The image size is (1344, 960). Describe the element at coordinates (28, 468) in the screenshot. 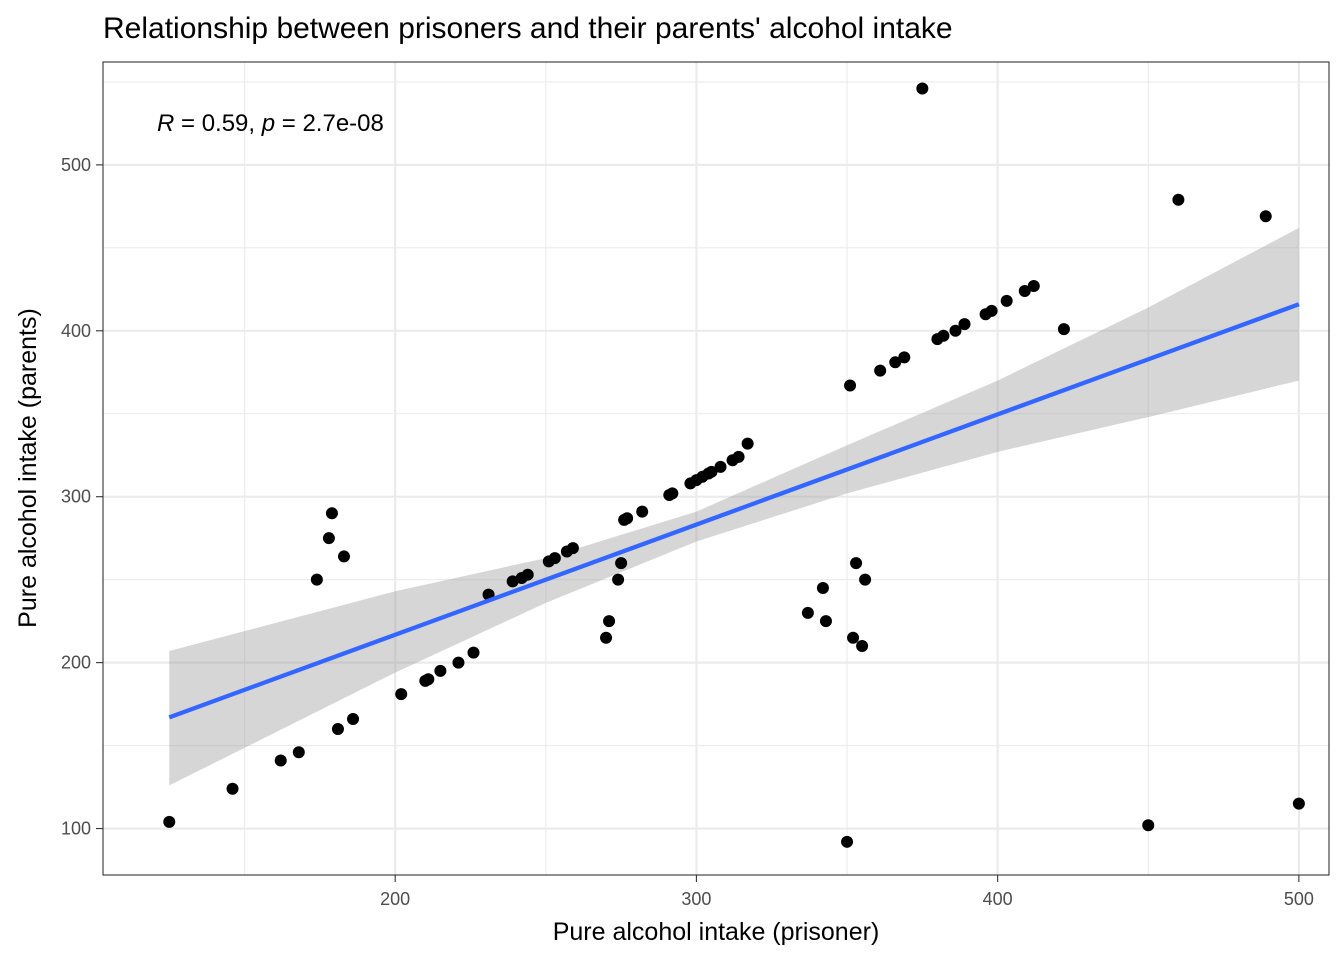

I see `y-axis-title: Pure alcohol intake (parents)` at that location.